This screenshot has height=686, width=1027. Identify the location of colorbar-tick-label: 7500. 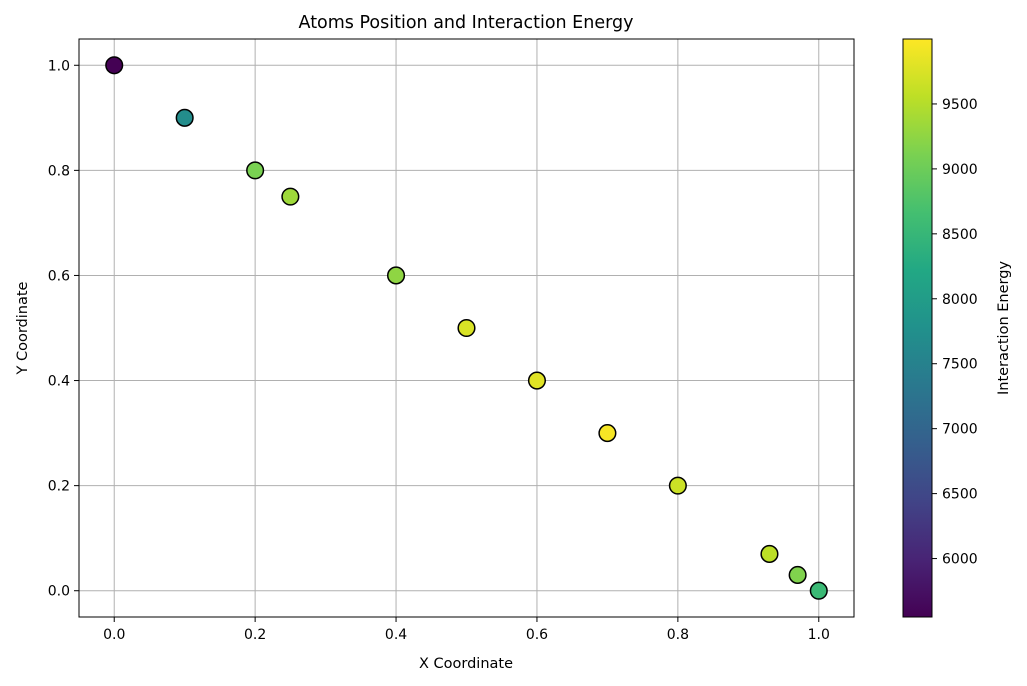
(960, 365).